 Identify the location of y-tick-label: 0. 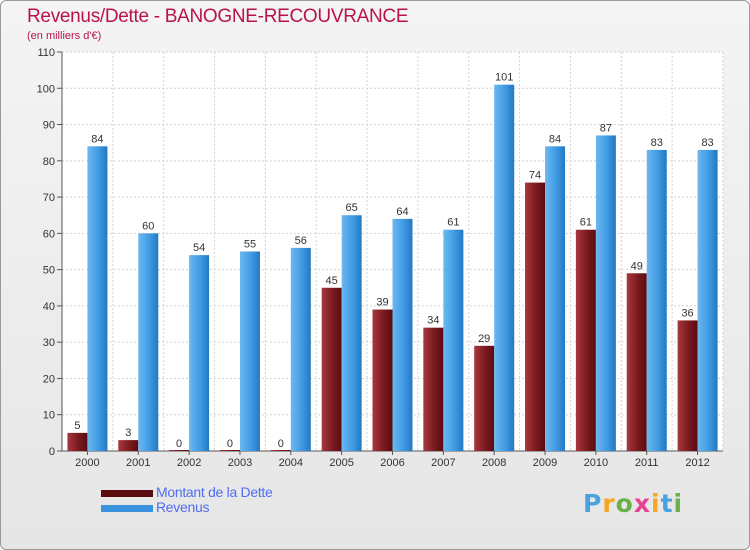
(52, 452).